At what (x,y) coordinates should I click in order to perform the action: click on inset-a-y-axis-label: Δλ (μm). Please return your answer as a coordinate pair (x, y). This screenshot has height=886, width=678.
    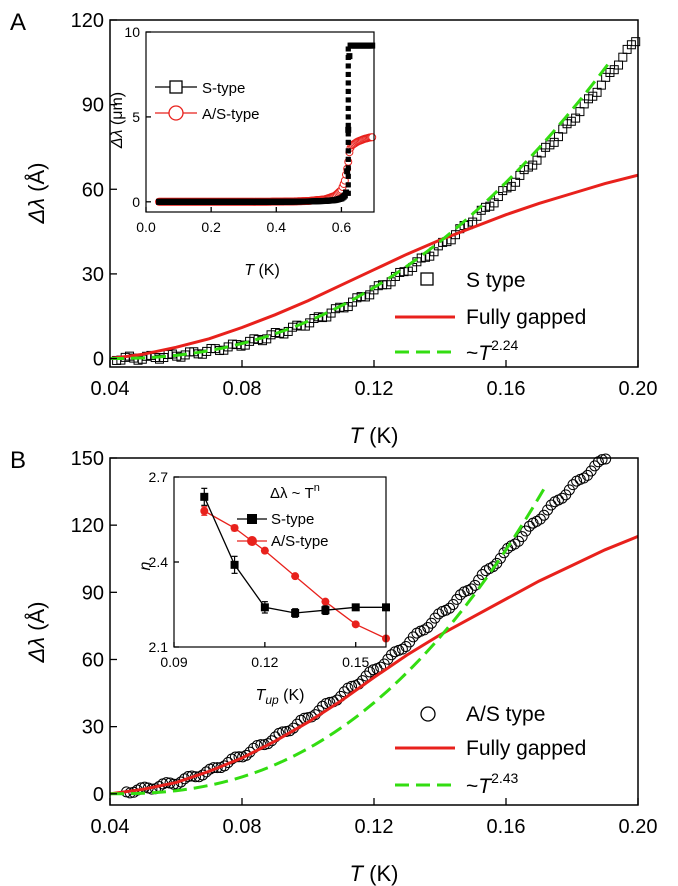
    Looking at the image, I should click on (117, 120).